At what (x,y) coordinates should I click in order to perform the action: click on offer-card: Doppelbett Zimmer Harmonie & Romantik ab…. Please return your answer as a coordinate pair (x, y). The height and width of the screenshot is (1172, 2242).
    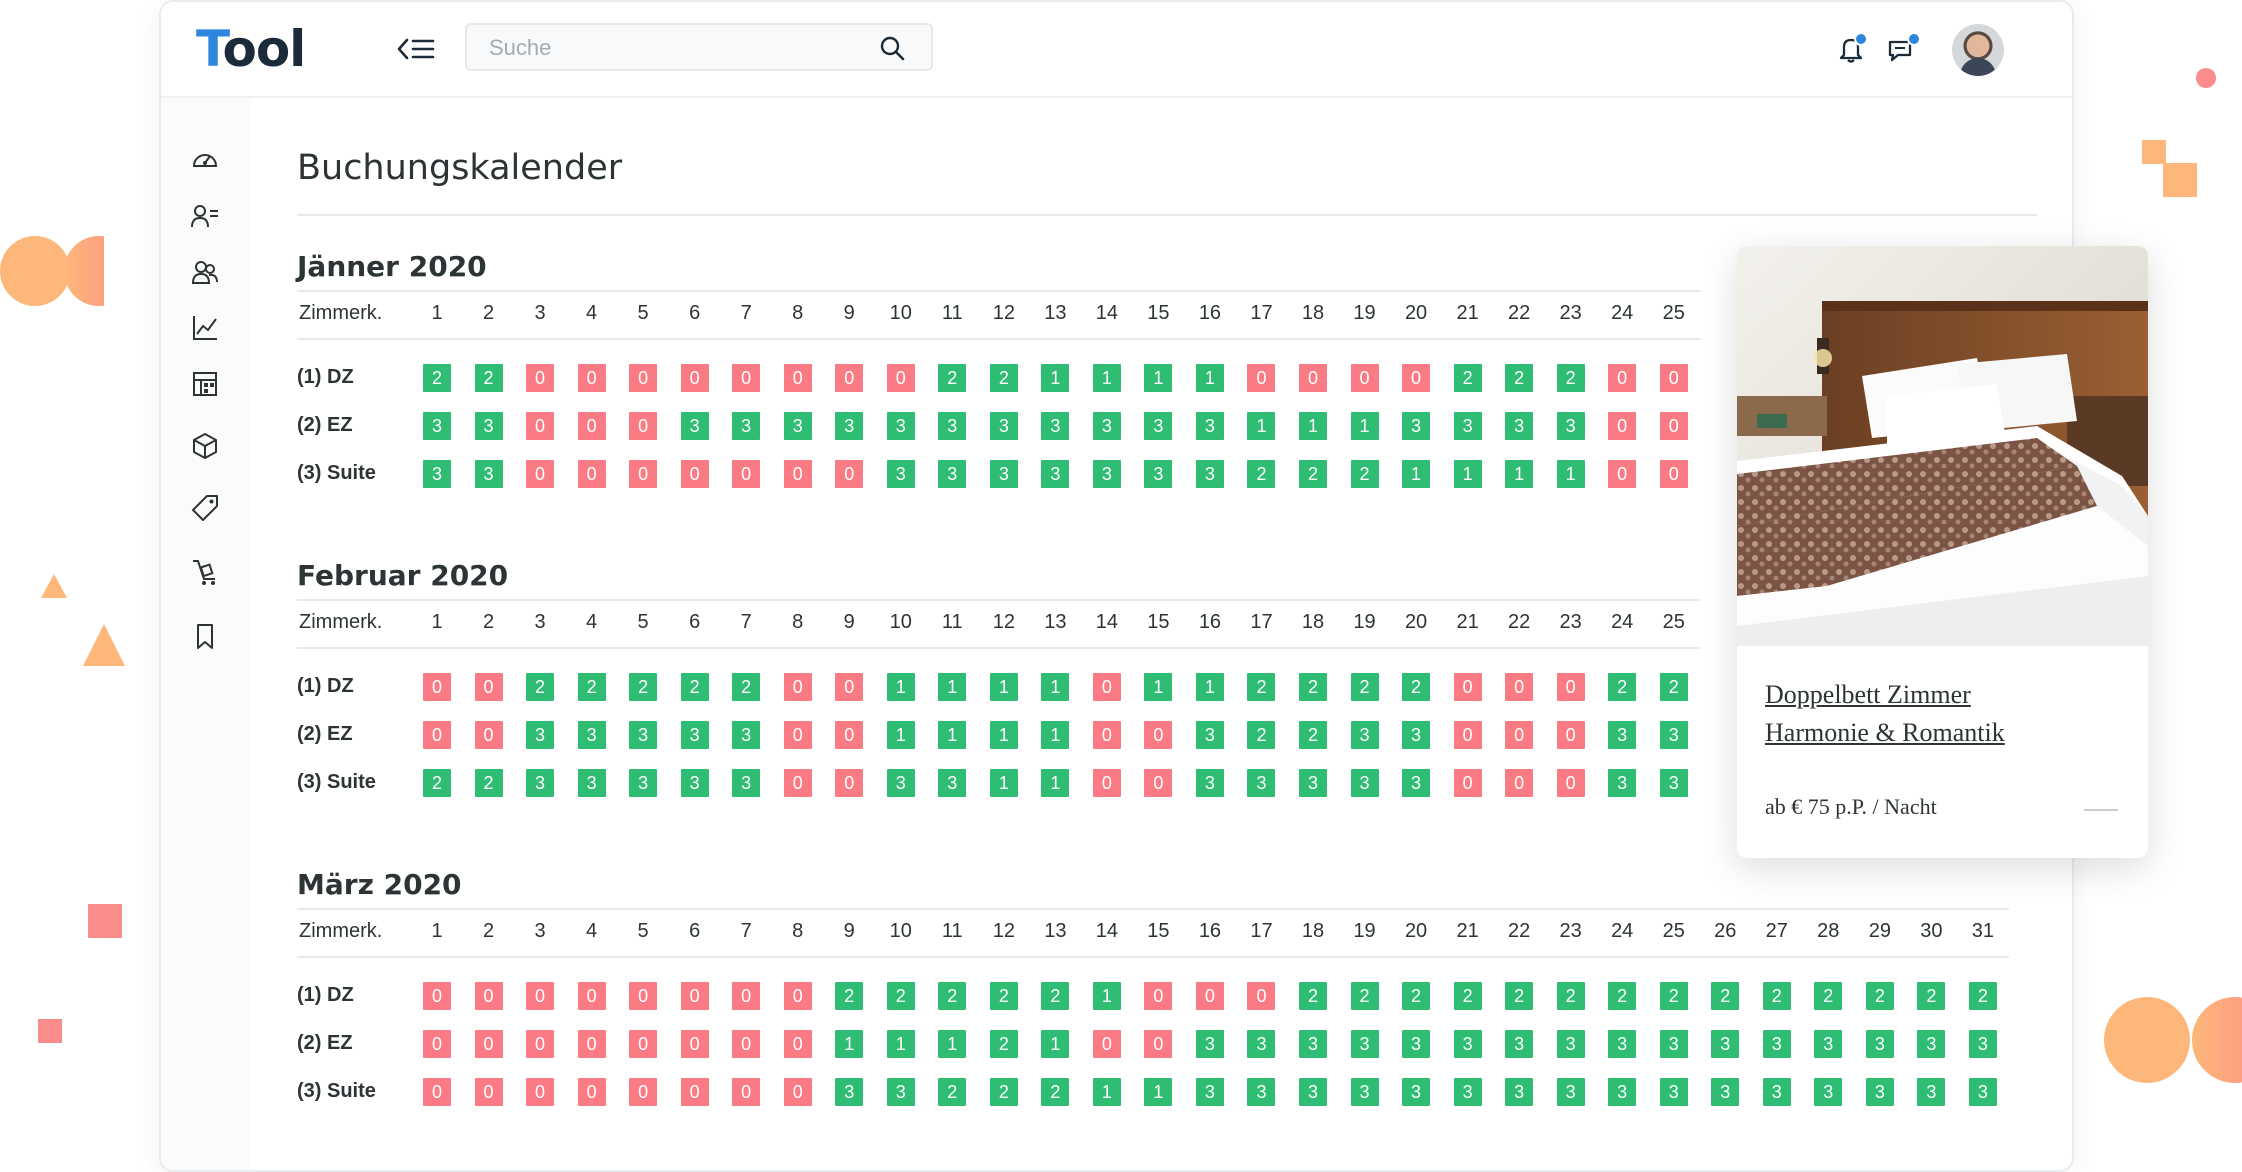
    Looking at the image, I should click on (1942, 552).